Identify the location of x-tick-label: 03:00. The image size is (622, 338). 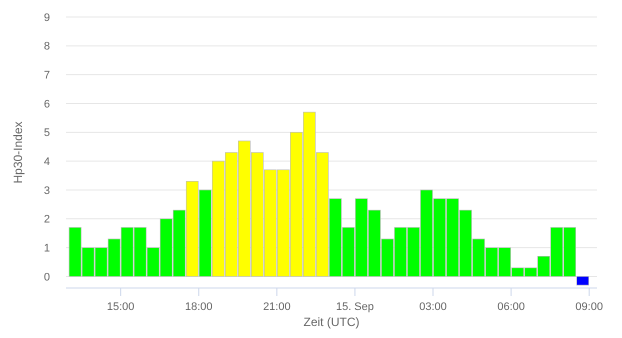
(433, 307).